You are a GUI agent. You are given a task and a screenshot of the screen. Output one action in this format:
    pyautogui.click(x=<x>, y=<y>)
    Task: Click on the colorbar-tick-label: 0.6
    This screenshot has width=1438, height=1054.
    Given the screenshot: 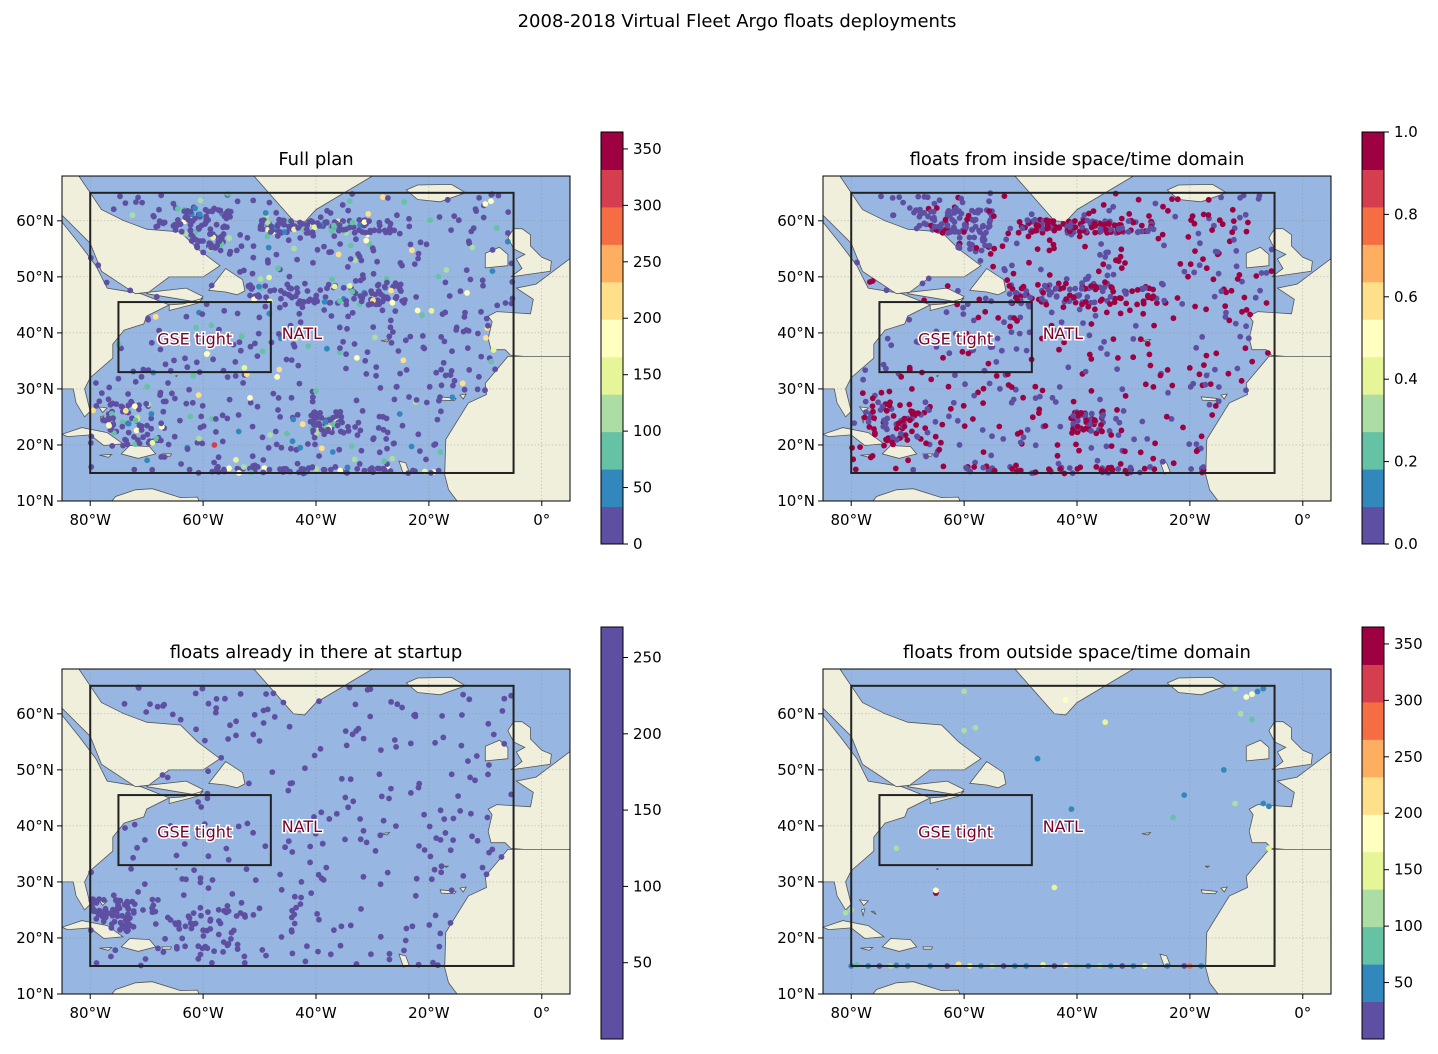 What is the action you would take?
    pyautogui.click(x=1406, y=297)
    